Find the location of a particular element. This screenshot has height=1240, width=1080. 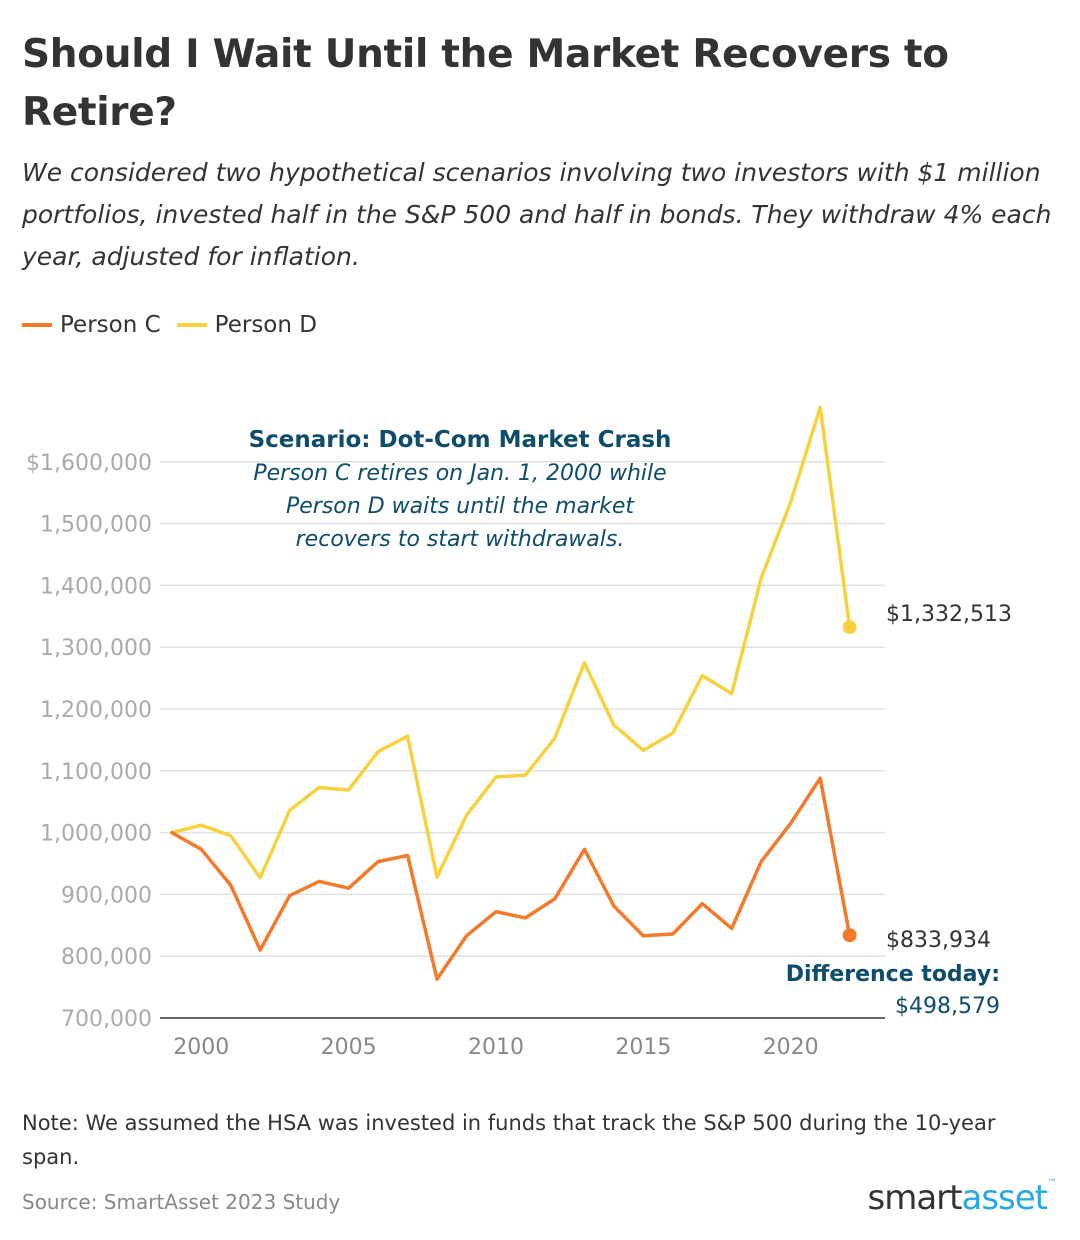

end-label-person-d: $1,332,513 is located at coordinates (949, 614).